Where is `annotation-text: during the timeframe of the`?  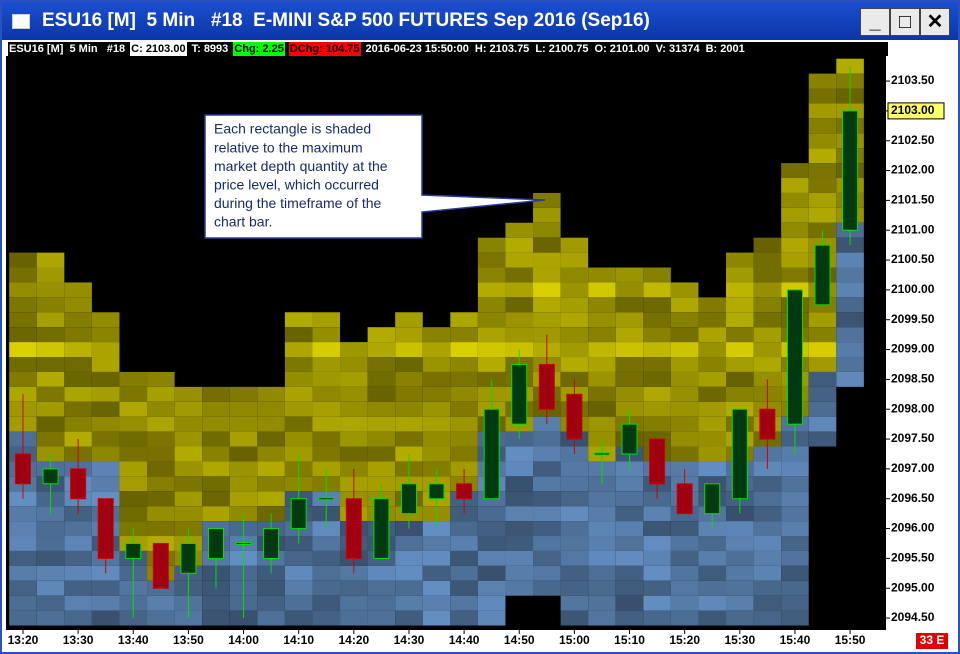 annotation-text: during the timeframe of the is located at coordinates (298, 203).